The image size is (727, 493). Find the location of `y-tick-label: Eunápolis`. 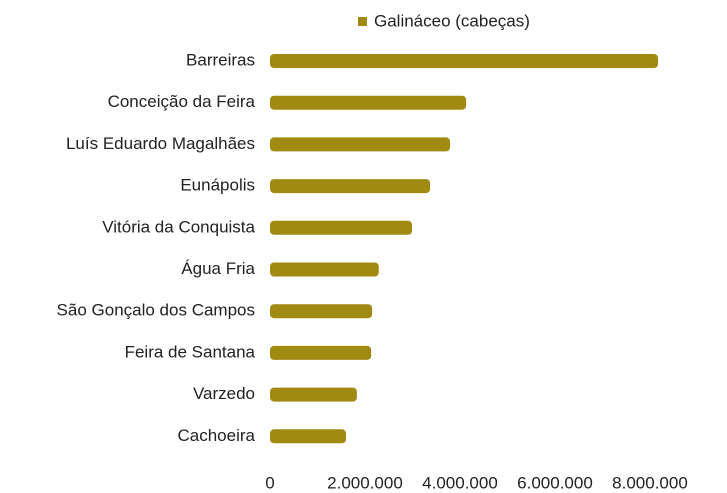

y-tick-label: Eunápolis is located at coordinates (217, 185).